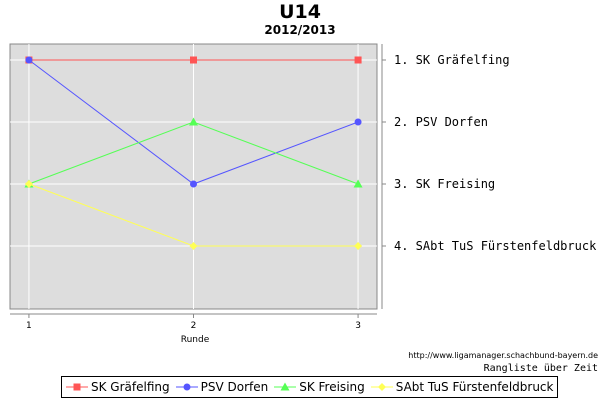 The height and width of the screenshot is (400, 600). What do you see at coordinates (29, 326) in the screenshot?
I see `x-tick-label: 1` at bounding box center [29, 326].